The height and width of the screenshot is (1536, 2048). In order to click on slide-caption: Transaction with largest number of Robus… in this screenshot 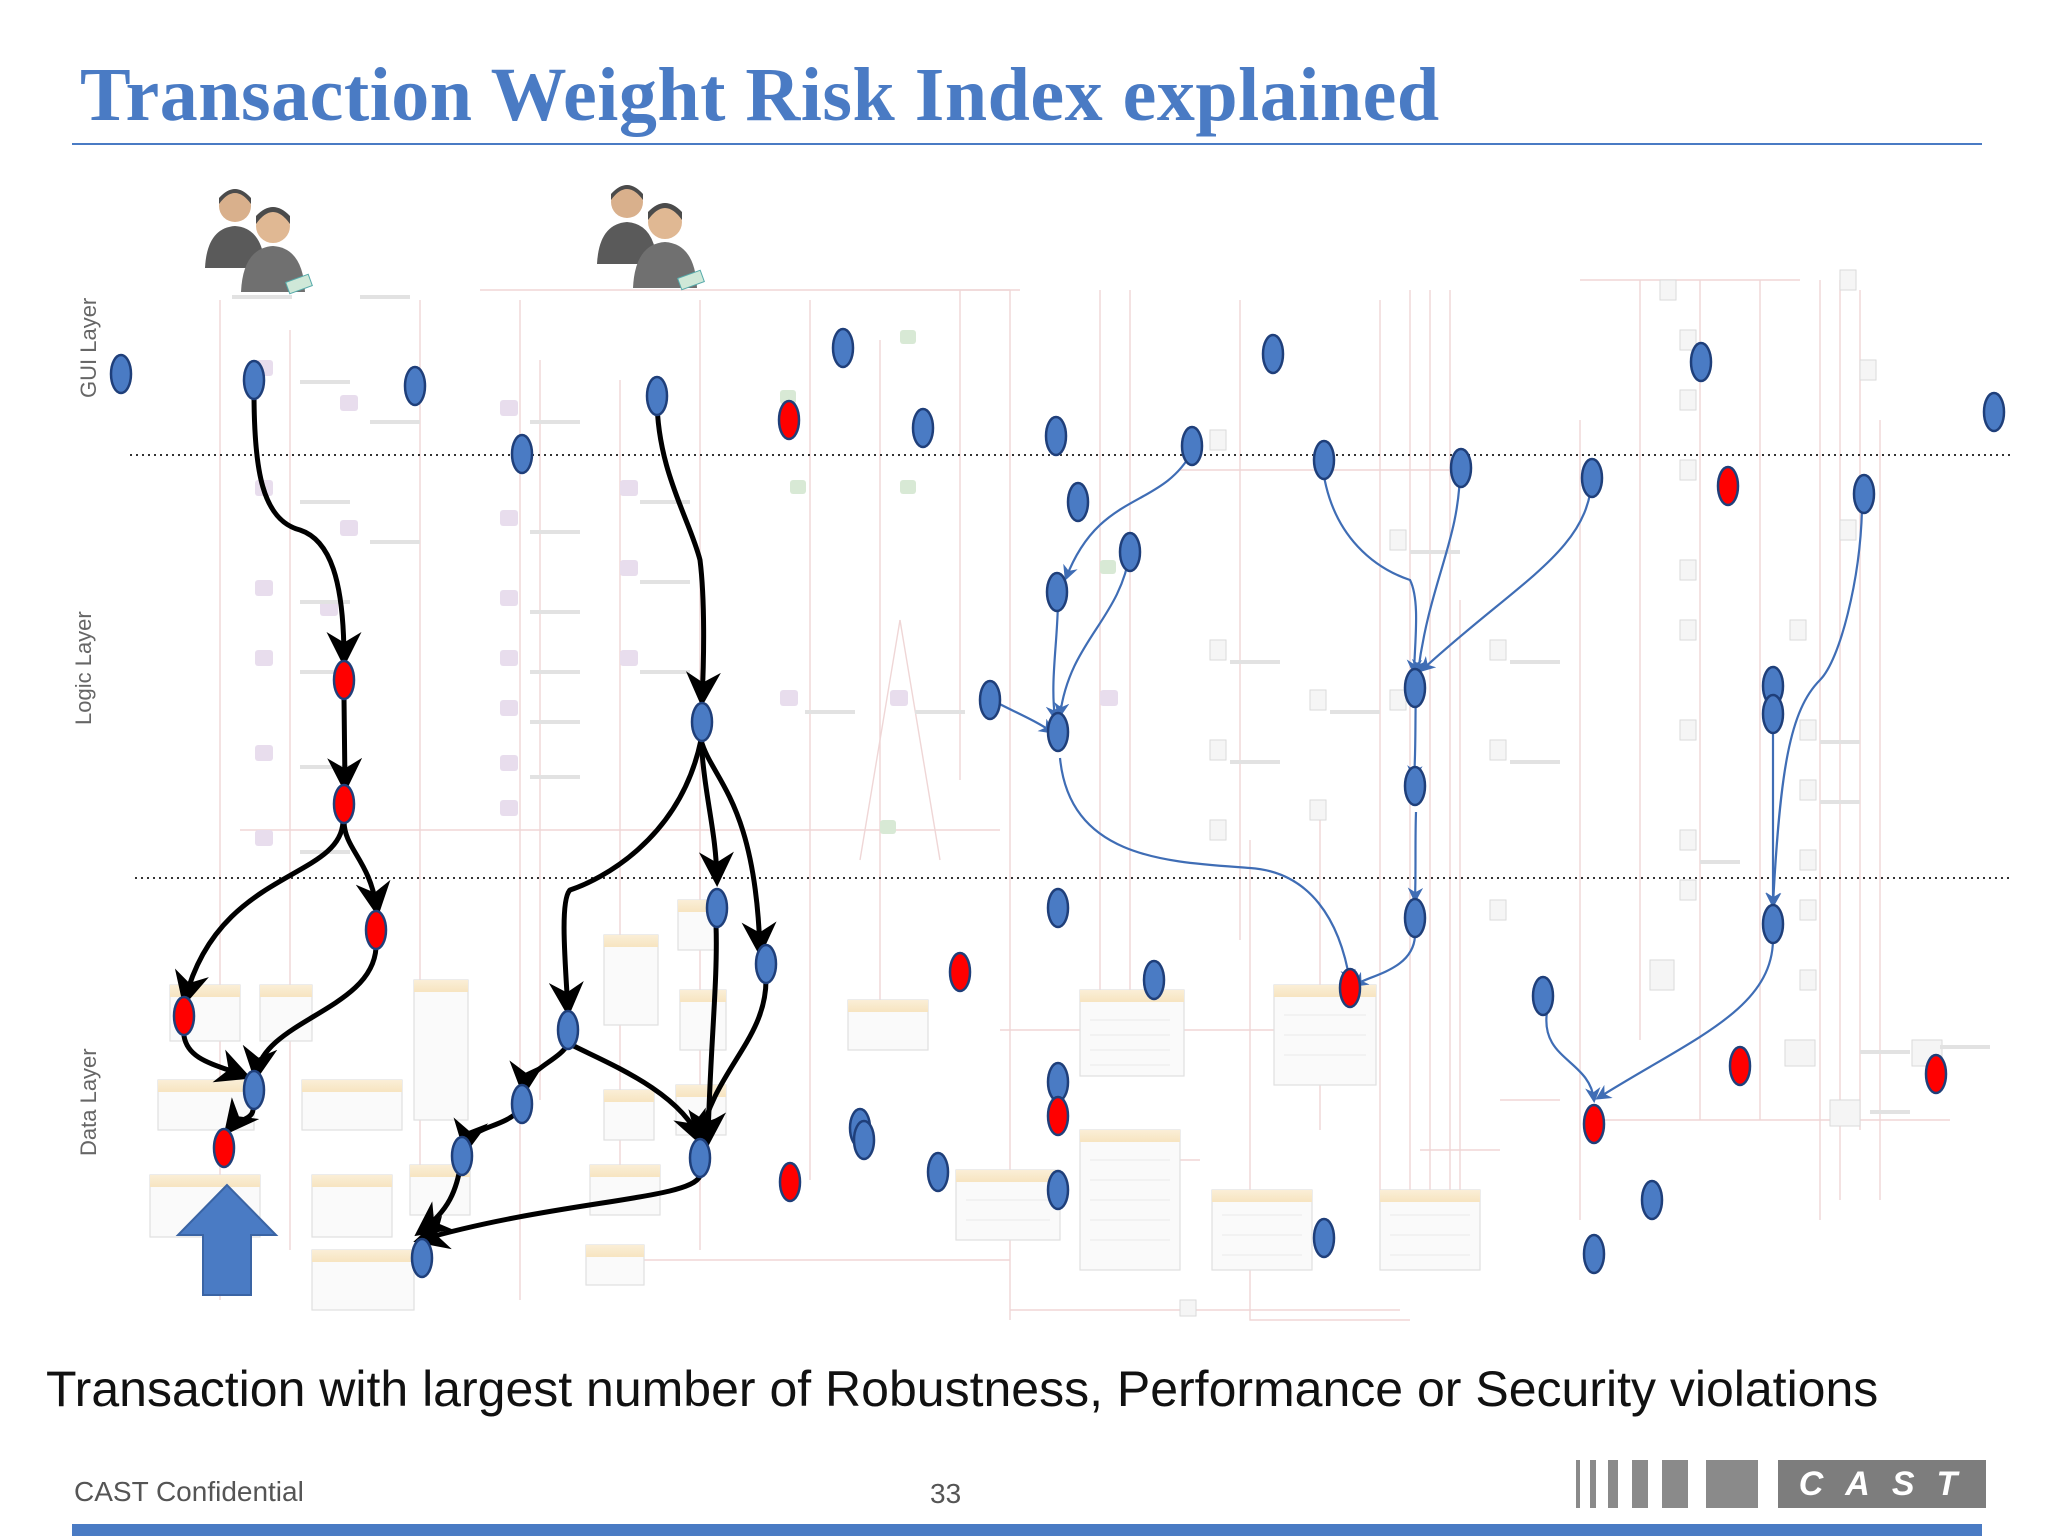, I will do `click(962, 1389)`.